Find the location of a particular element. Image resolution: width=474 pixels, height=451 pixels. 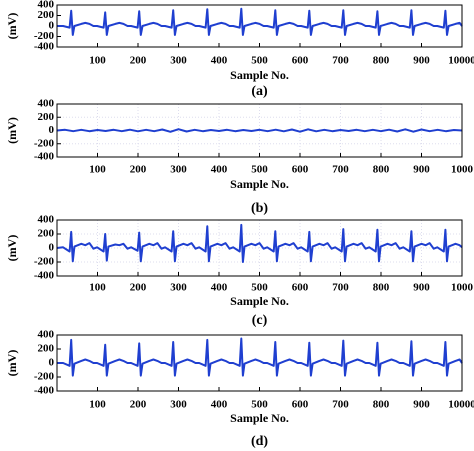

caption: (b) is located at coordinates (259, 208).